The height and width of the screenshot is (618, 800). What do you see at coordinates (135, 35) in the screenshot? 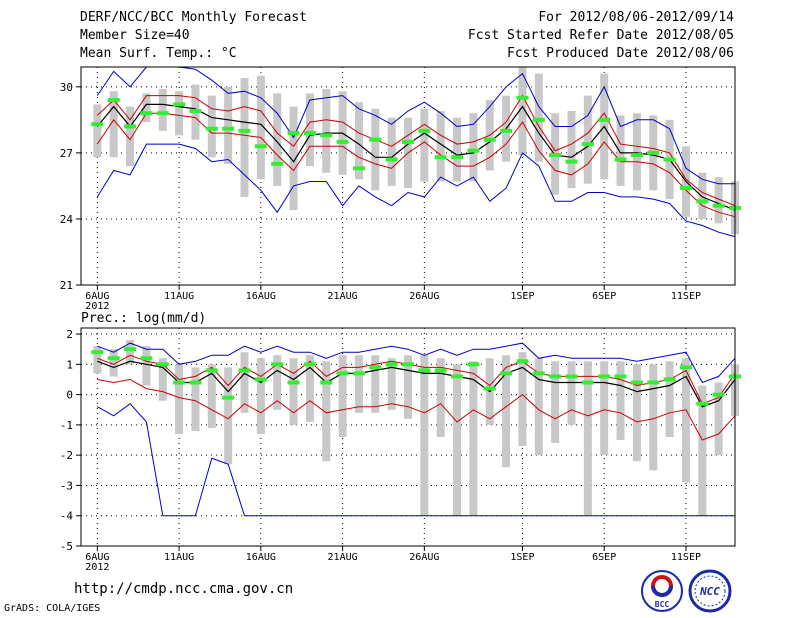
I see `member-size: Member Size=40` at bounding box center [135, 35].